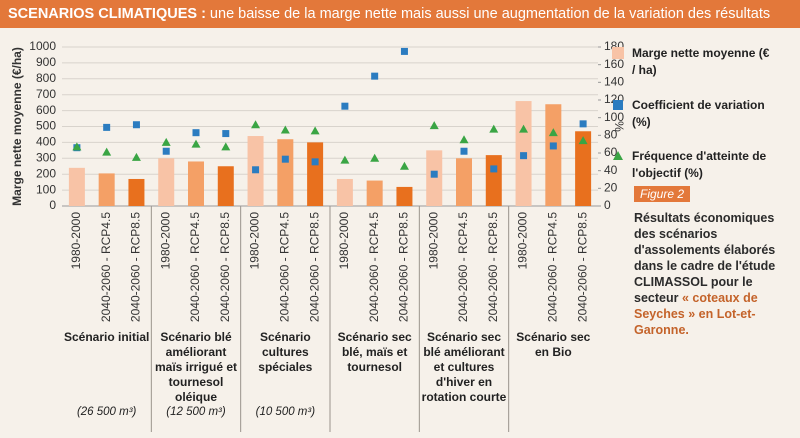 Image resolution: width=800 pixels, height=438 pixels. I want to click on y2-tick-label: 80, so click(611, 135).